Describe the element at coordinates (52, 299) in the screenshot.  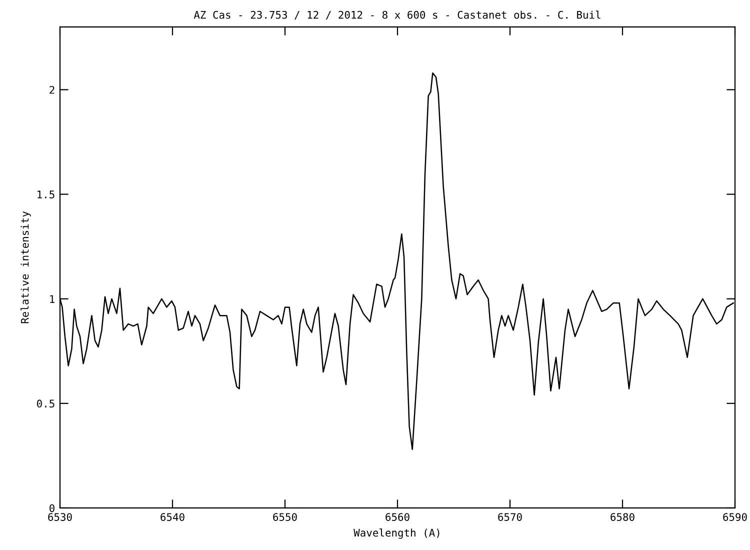
I see `y-tick-label: 1` at that location.